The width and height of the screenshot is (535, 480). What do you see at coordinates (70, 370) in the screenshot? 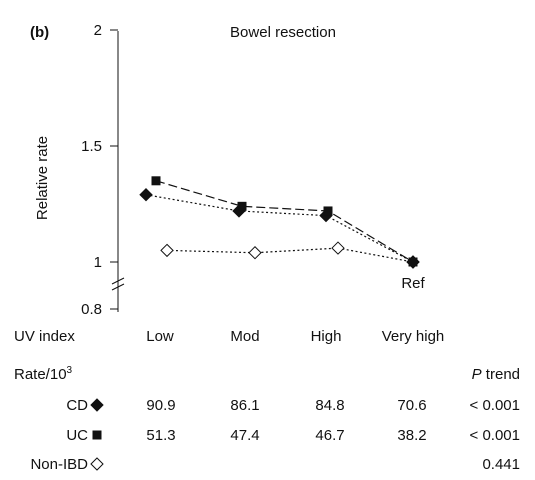
I see `rate-label-superscript: 3` at bounding box center [70, 370].